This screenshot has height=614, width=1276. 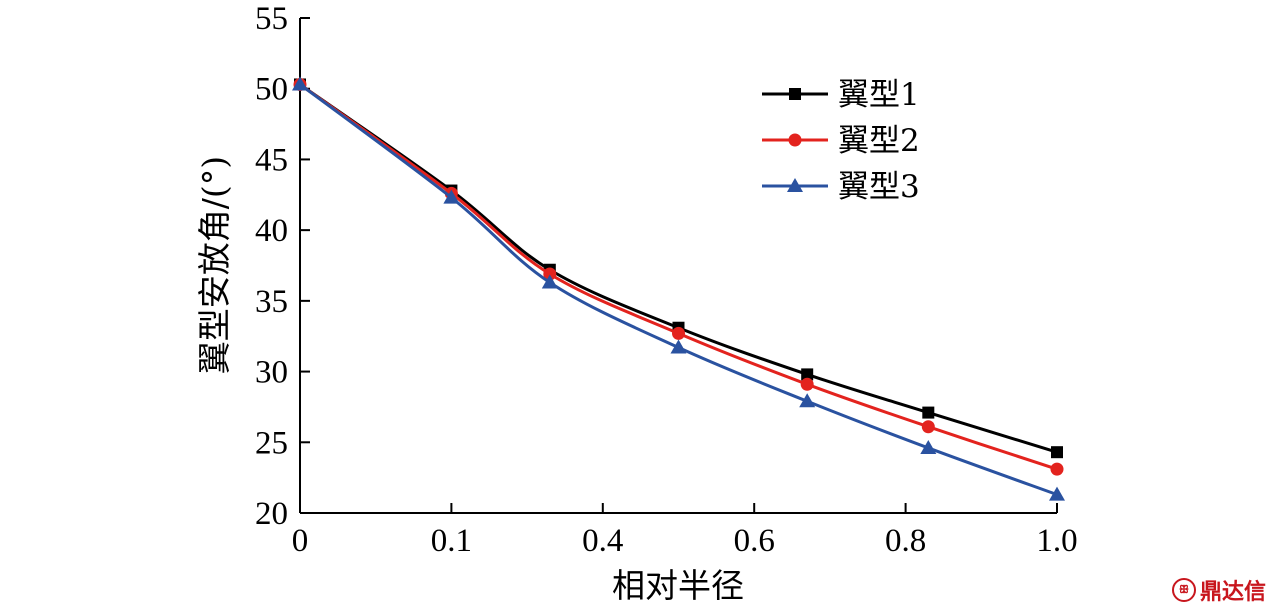 I want to click on x-tick-label: 0.8, so click(x=905, y=541).